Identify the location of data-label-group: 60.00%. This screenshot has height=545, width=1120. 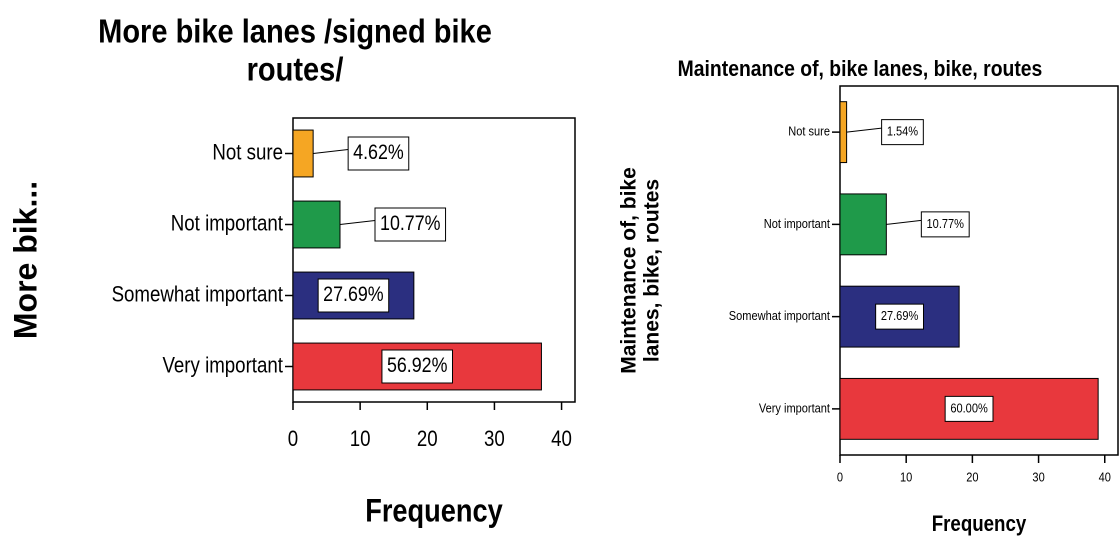
(969, 408).